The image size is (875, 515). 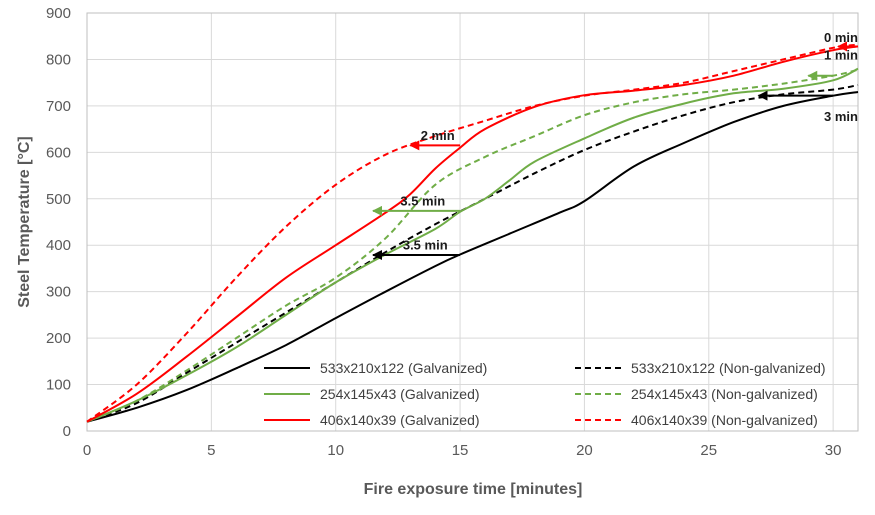 What do you see at coordinates (67, 431) in the screenshot?
I see `y-tick-label: 0` at bounding box center [67, 431].